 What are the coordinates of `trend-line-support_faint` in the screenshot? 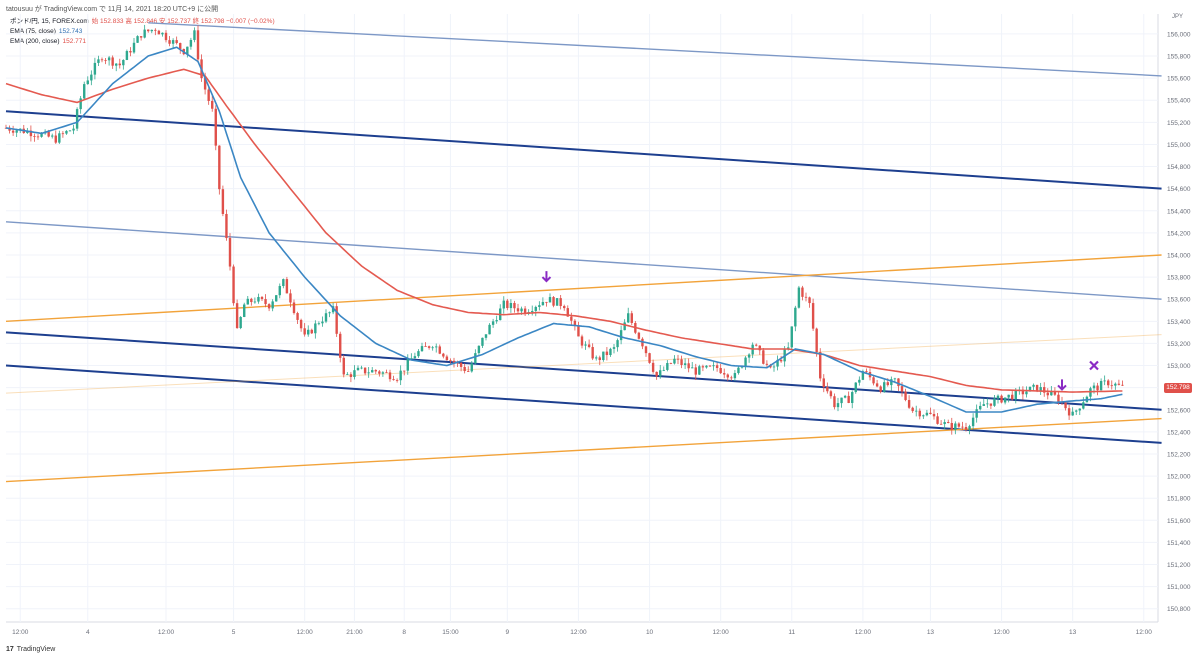 It's located at (583, 364).